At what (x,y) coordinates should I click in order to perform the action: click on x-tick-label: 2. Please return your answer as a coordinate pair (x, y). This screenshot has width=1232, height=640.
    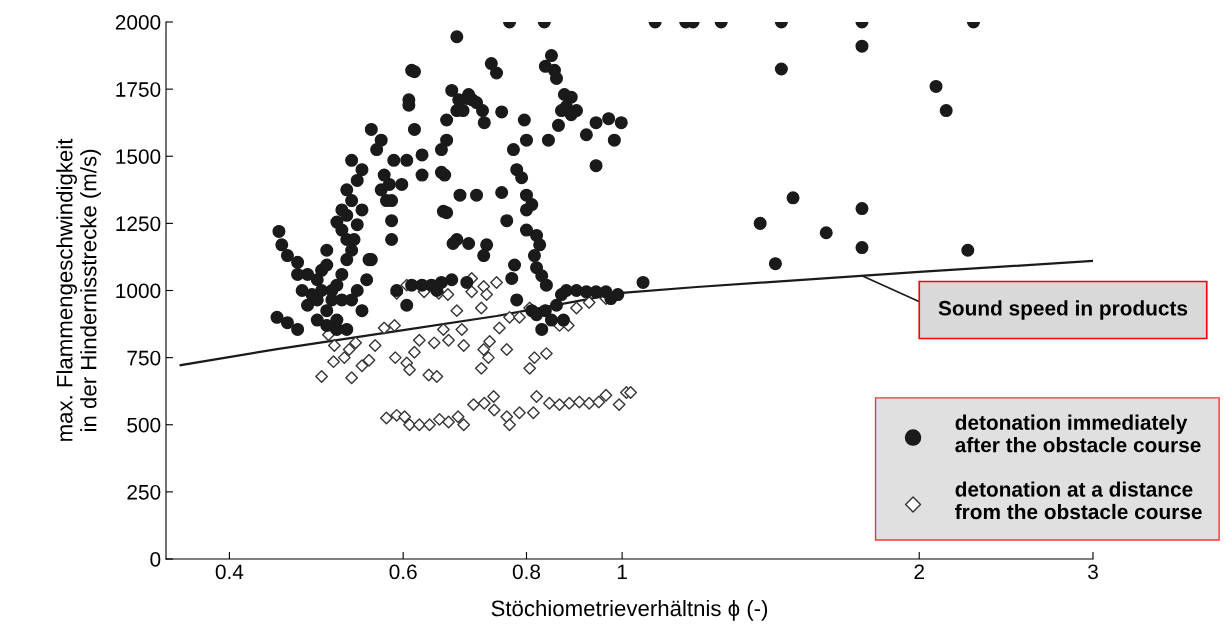
    Looking at the image, I should click on (919, 571).